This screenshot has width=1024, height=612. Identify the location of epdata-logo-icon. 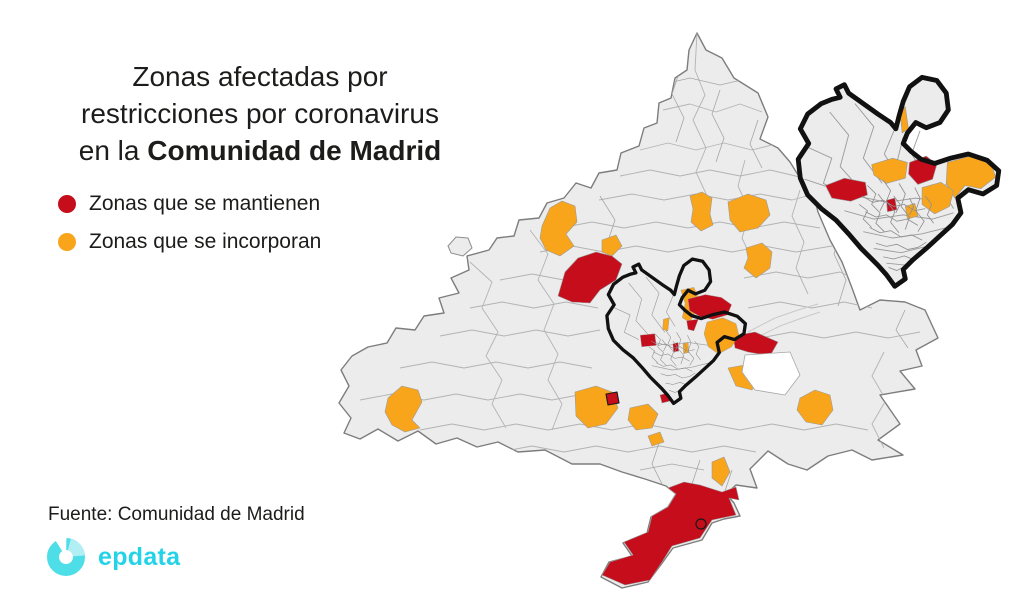
(66, 556).